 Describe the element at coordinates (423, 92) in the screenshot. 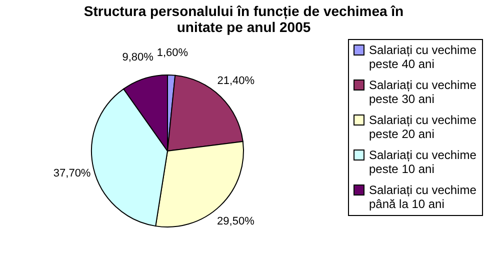

I see `legend-label: Salariați cu vechime peste 30 ani` at that location.